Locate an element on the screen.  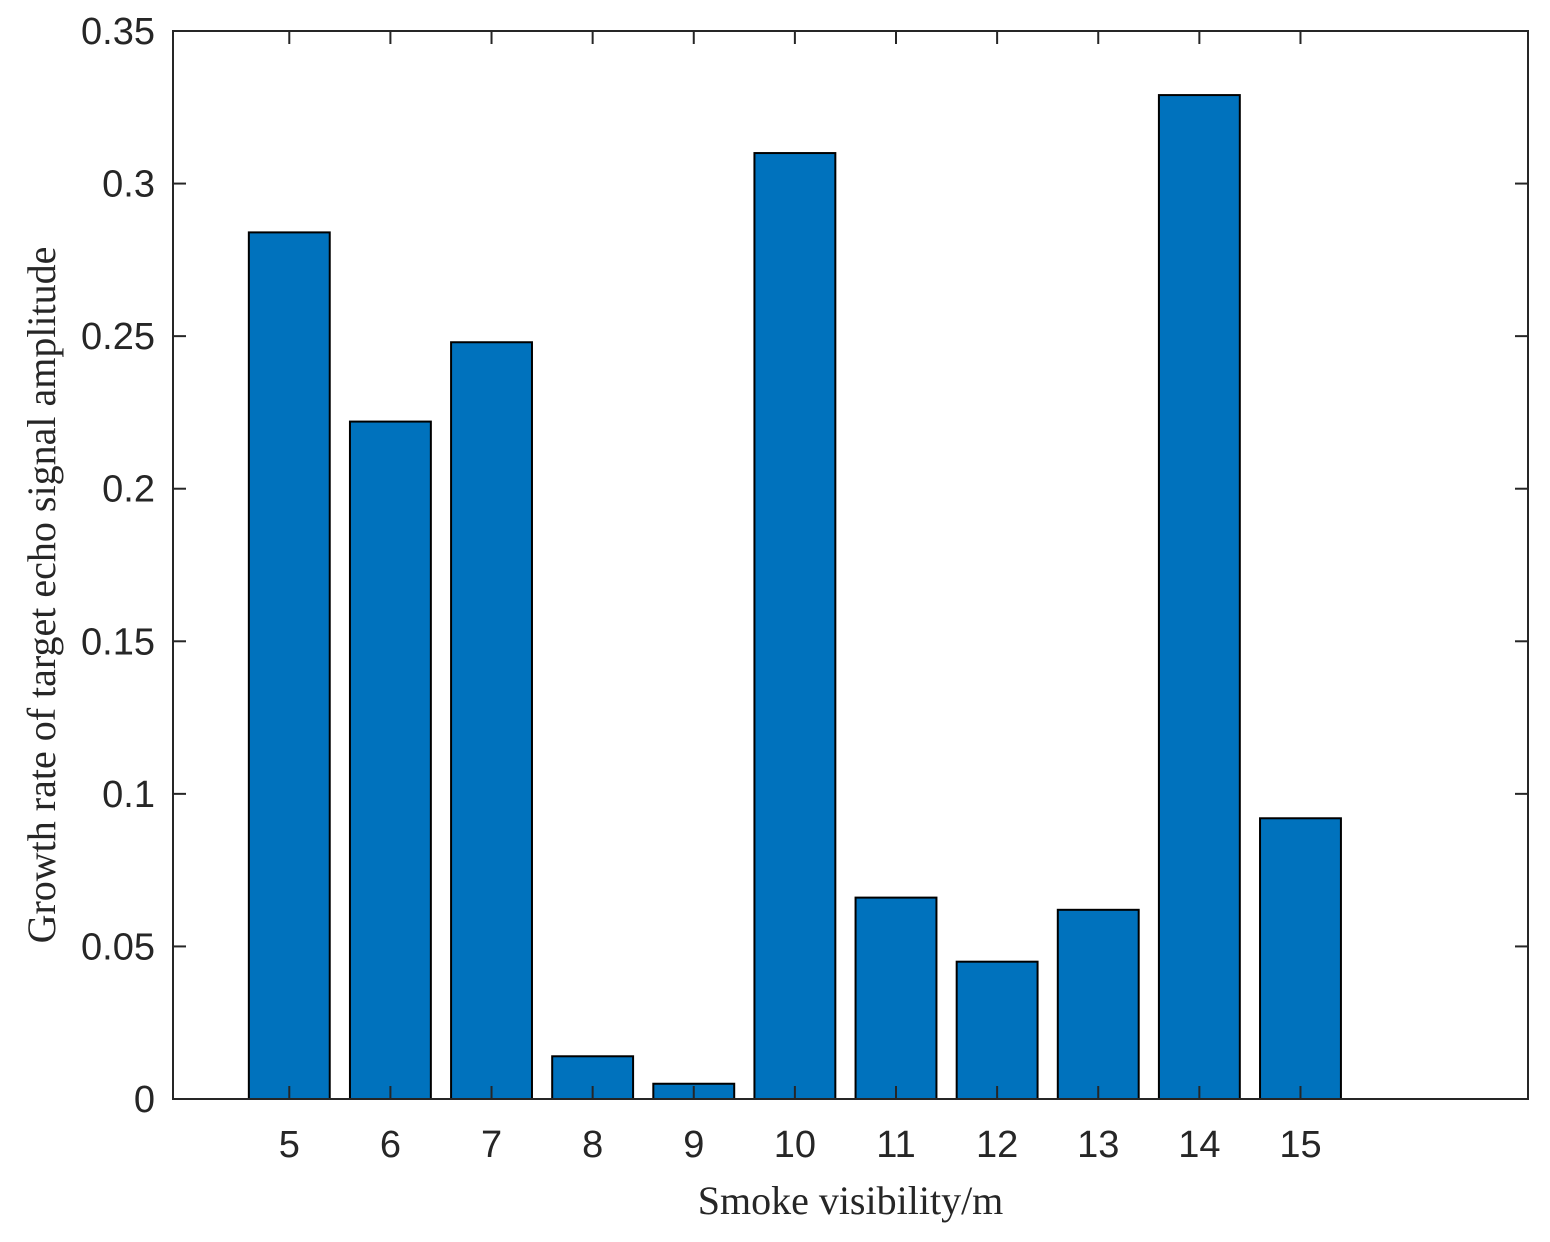
x-tick-label: 5 is located at coordinates (289, 1145).